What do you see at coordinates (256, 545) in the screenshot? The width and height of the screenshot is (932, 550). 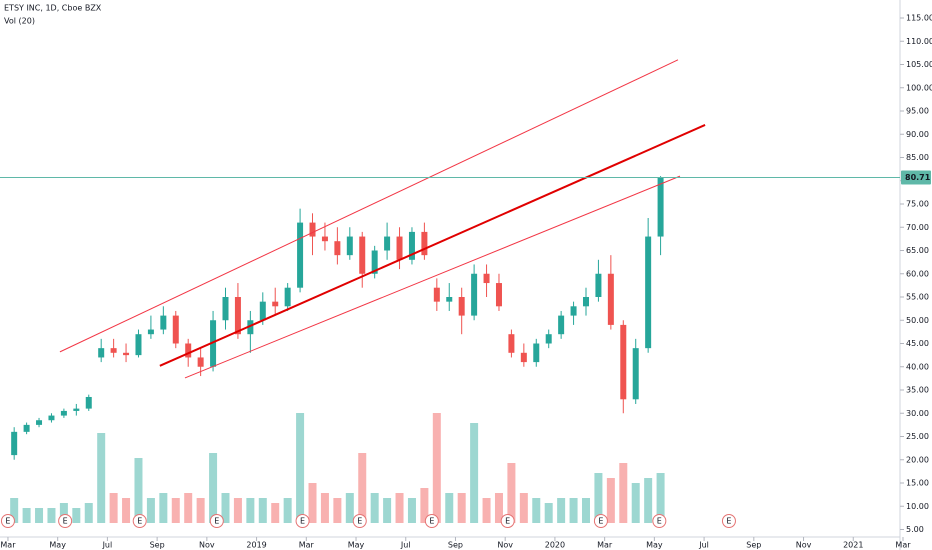 I see `x-tick-label: 2019` at bounding box center [256, 545].